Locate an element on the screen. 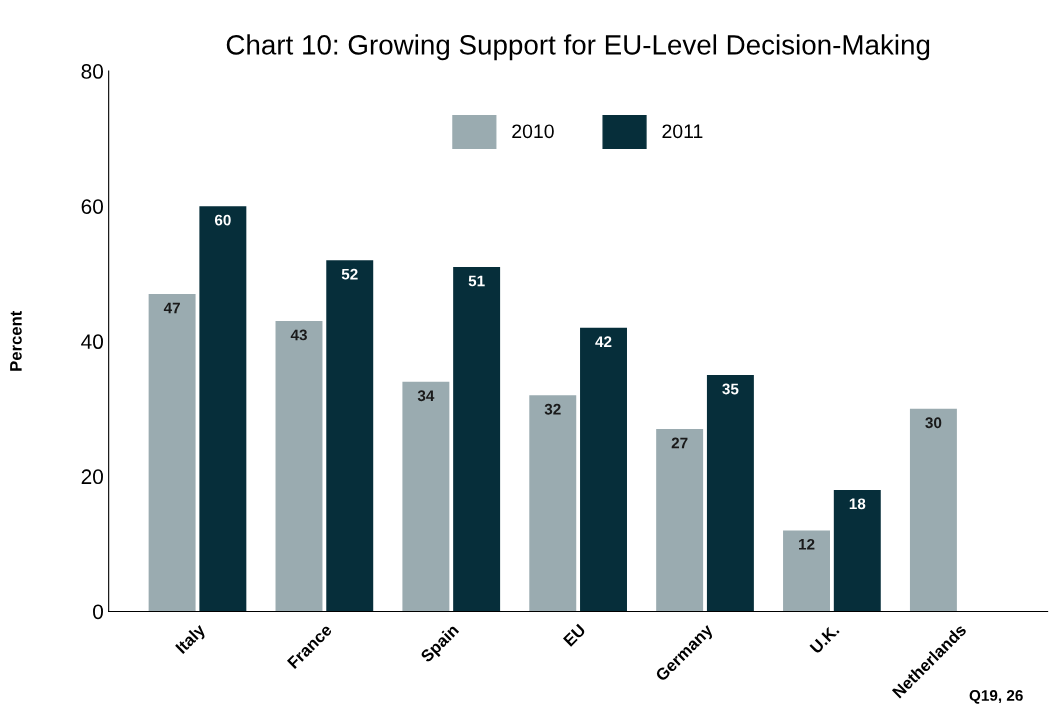  x-tick-label: U.K. is located at coordinates (824, 639).